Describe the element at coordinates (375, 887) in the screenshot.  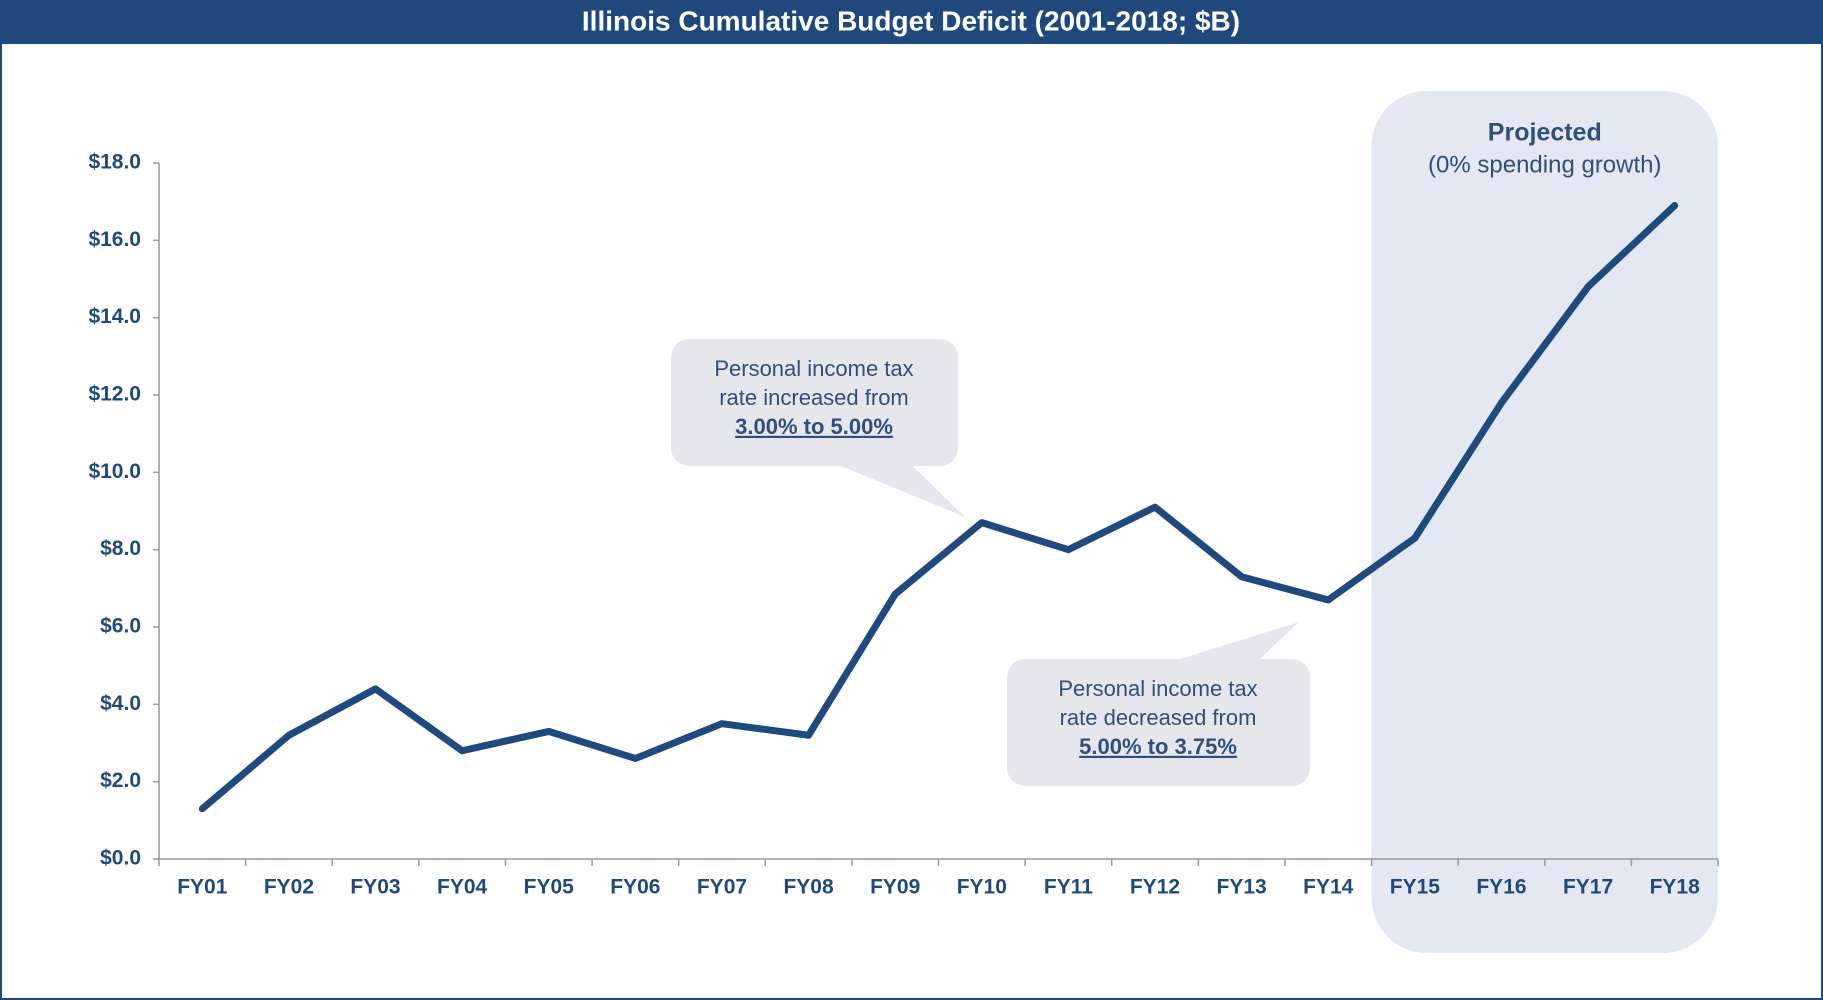
I see `x-tick-label: FY03` at that location.